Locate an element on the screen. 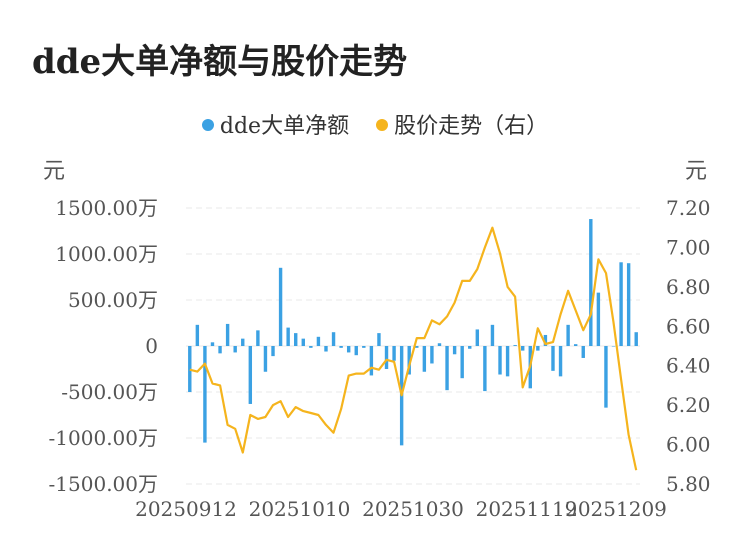 This screenshot has width=750, height=558. right-axis-unit: 元 is located at coordinates (696, 171).